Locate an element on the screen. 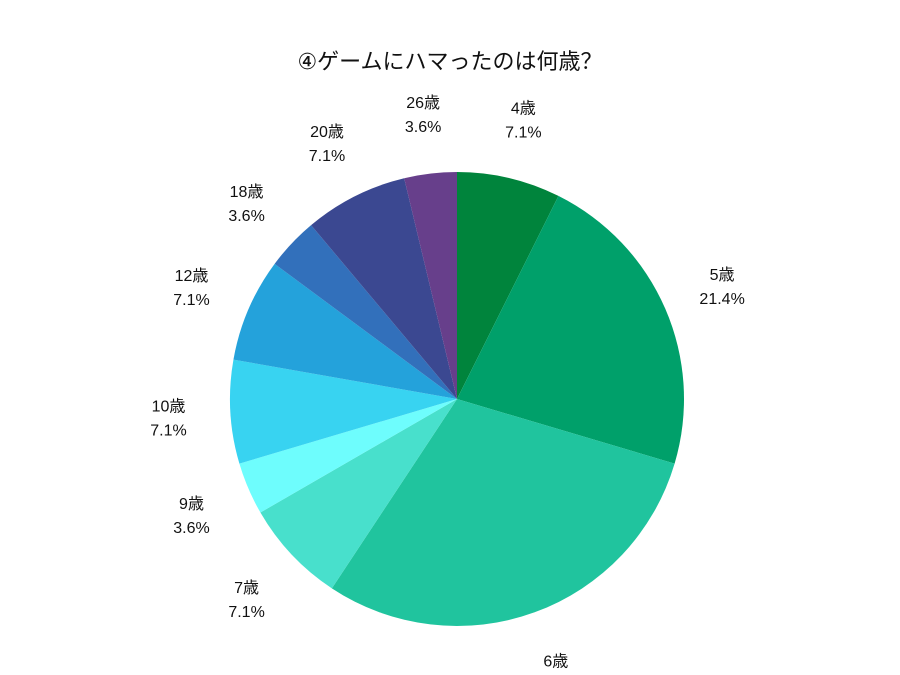 This screenshot has height=675, width=900. pie-slice-26歳 is located at coordinates (430, 285).